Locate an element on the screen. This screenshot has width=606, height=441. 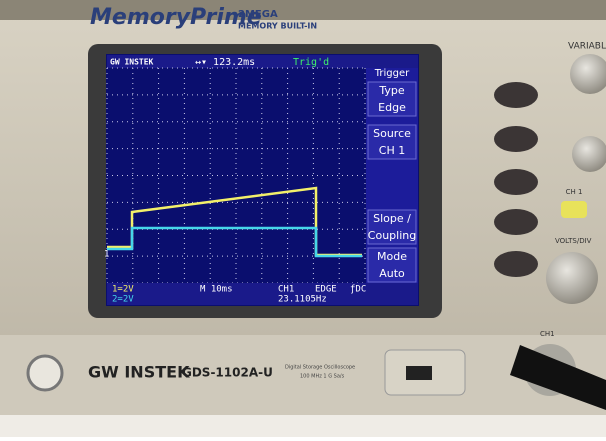
top-bar is located at coordinates (262, 61).